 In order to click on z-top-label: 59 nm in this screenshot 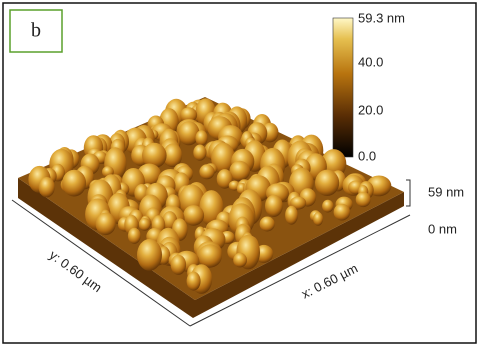, I will do `click(446, 191)`.